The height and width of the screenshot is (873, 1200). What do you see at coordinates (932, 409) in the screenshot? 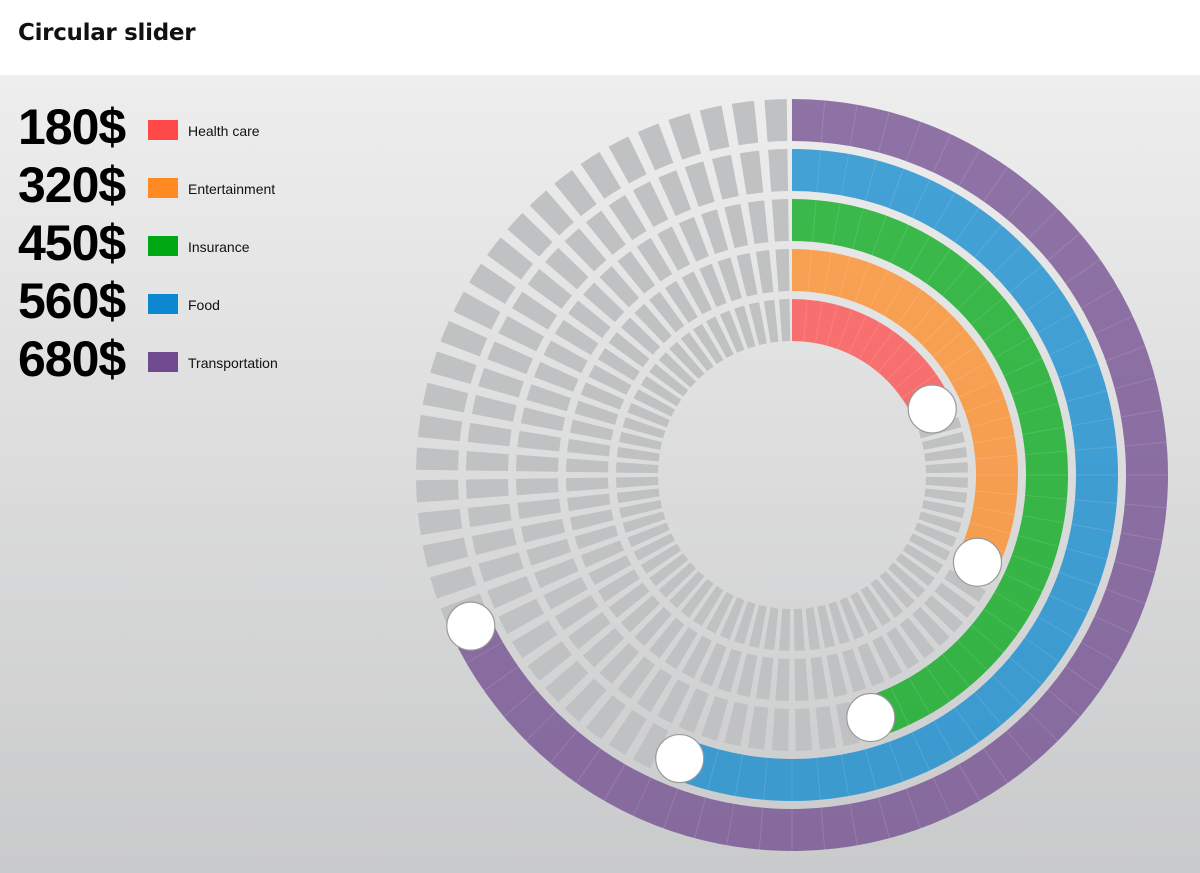
I see `knob-health-care-handle` at bounding box center [932, 409].